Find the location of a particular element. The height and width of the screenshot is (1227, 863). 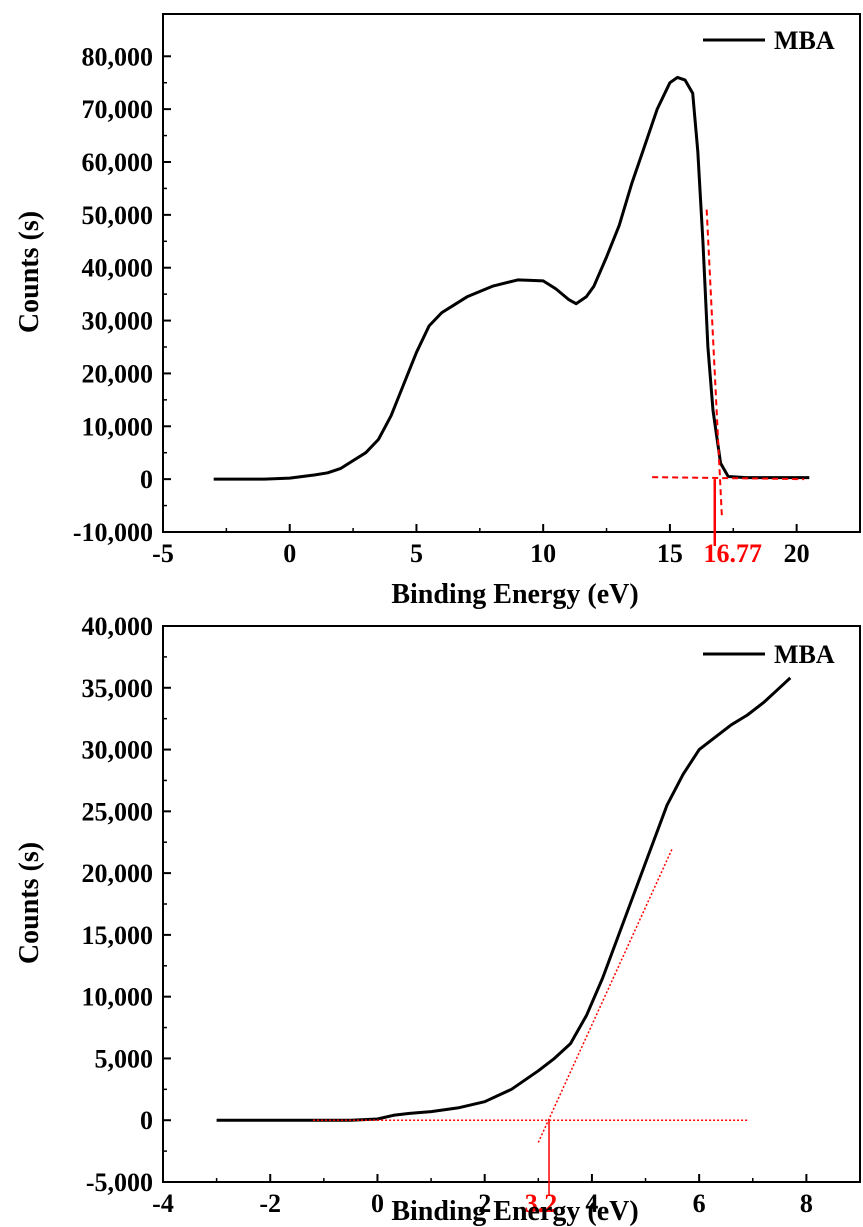

y-tick-label: 35,000 is located at coordinates (118, 688).